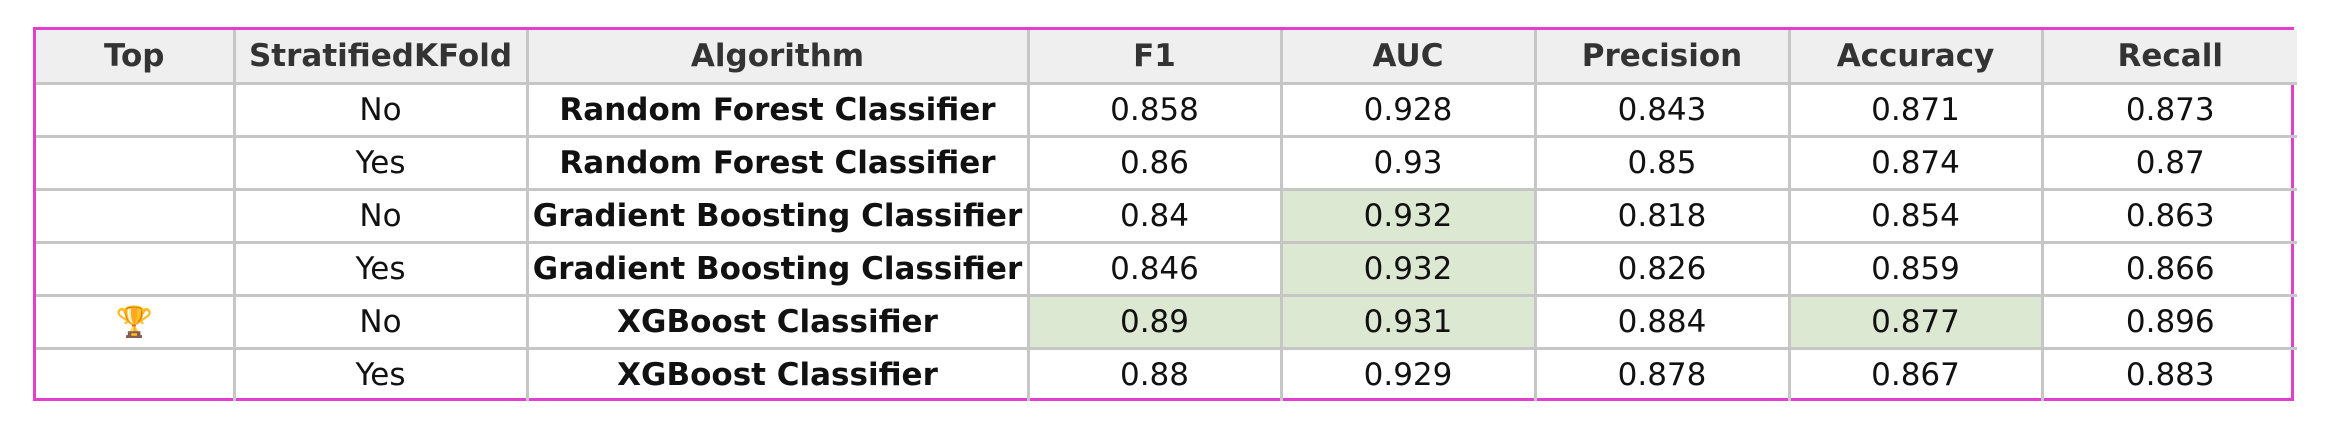 The width and height of the screenshot is (2332, 426). What do you see at coordinates (1154, 57) in the screenshot?
I see `header-f1: F1` at bounding box center [1154, 57].